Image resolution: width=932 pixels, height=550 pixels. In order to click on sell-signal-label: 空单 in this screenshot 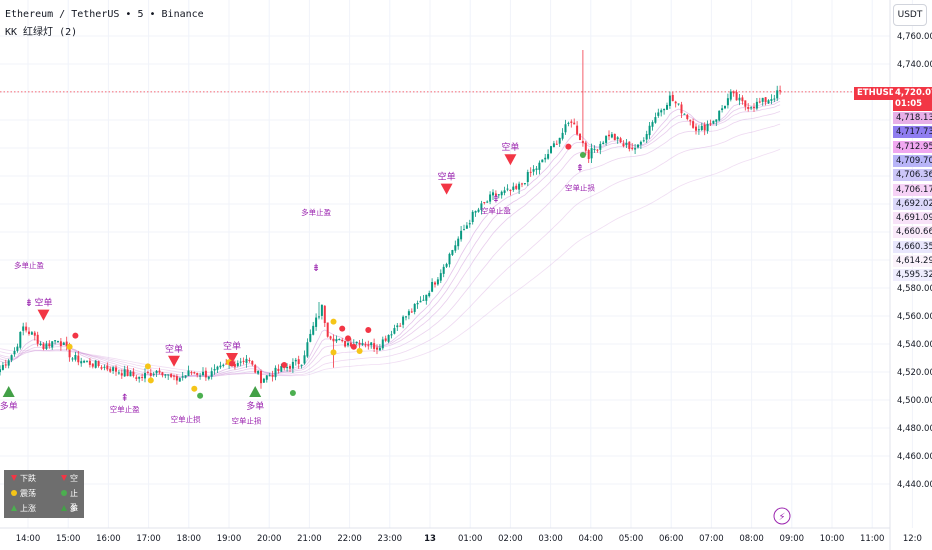, I will do `click(510, 147)`.